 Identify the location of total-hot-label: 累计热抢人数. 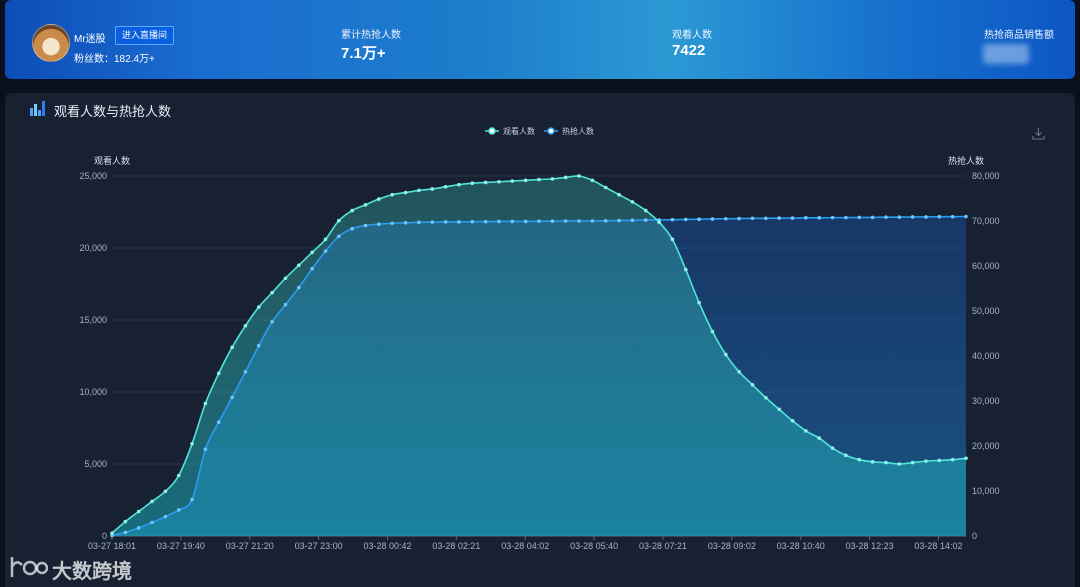
(371, 35).